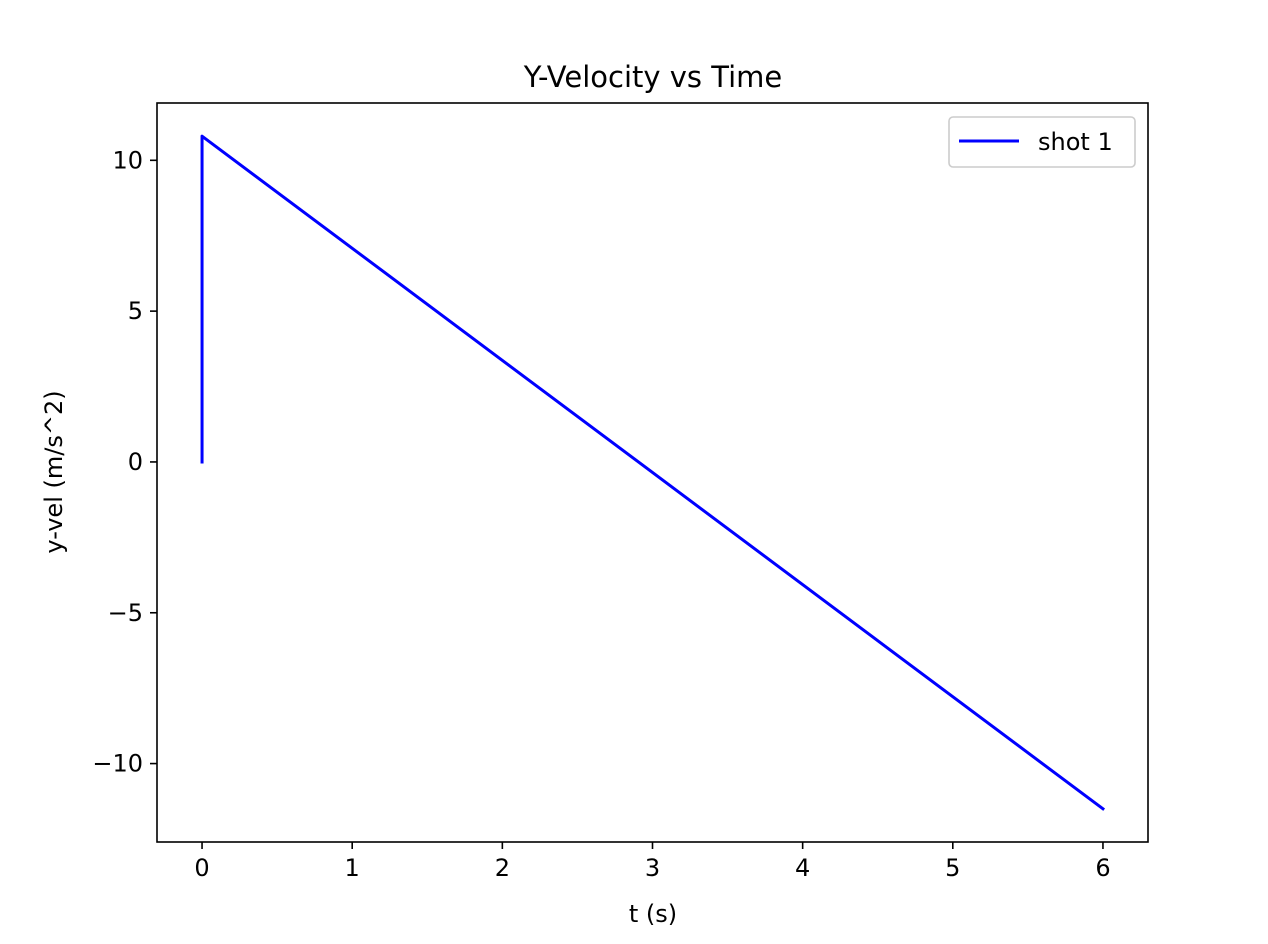 This screenshot has width=1268, height=944. What do you see at coordinates (135, 462) in the screenshot?
I see `y-tick-label: 0` at bounding box center [135, 462].